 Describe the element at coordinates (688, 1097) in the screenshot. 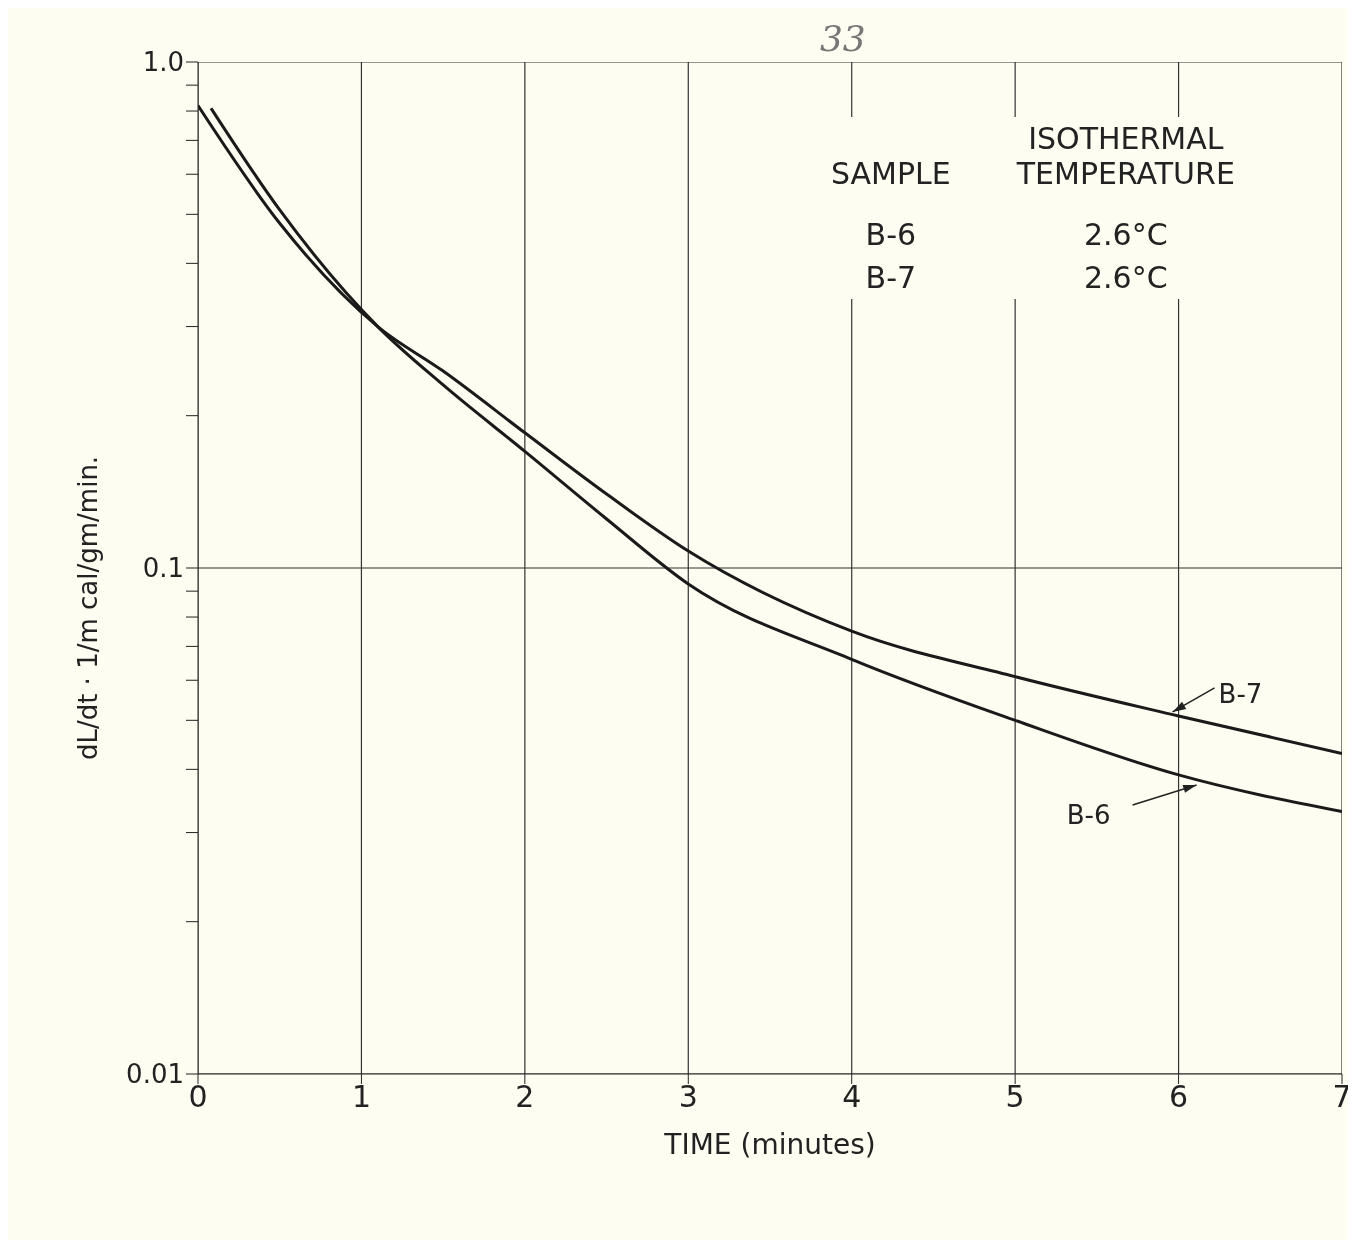

I see `x-tick-label: 3` at that location.